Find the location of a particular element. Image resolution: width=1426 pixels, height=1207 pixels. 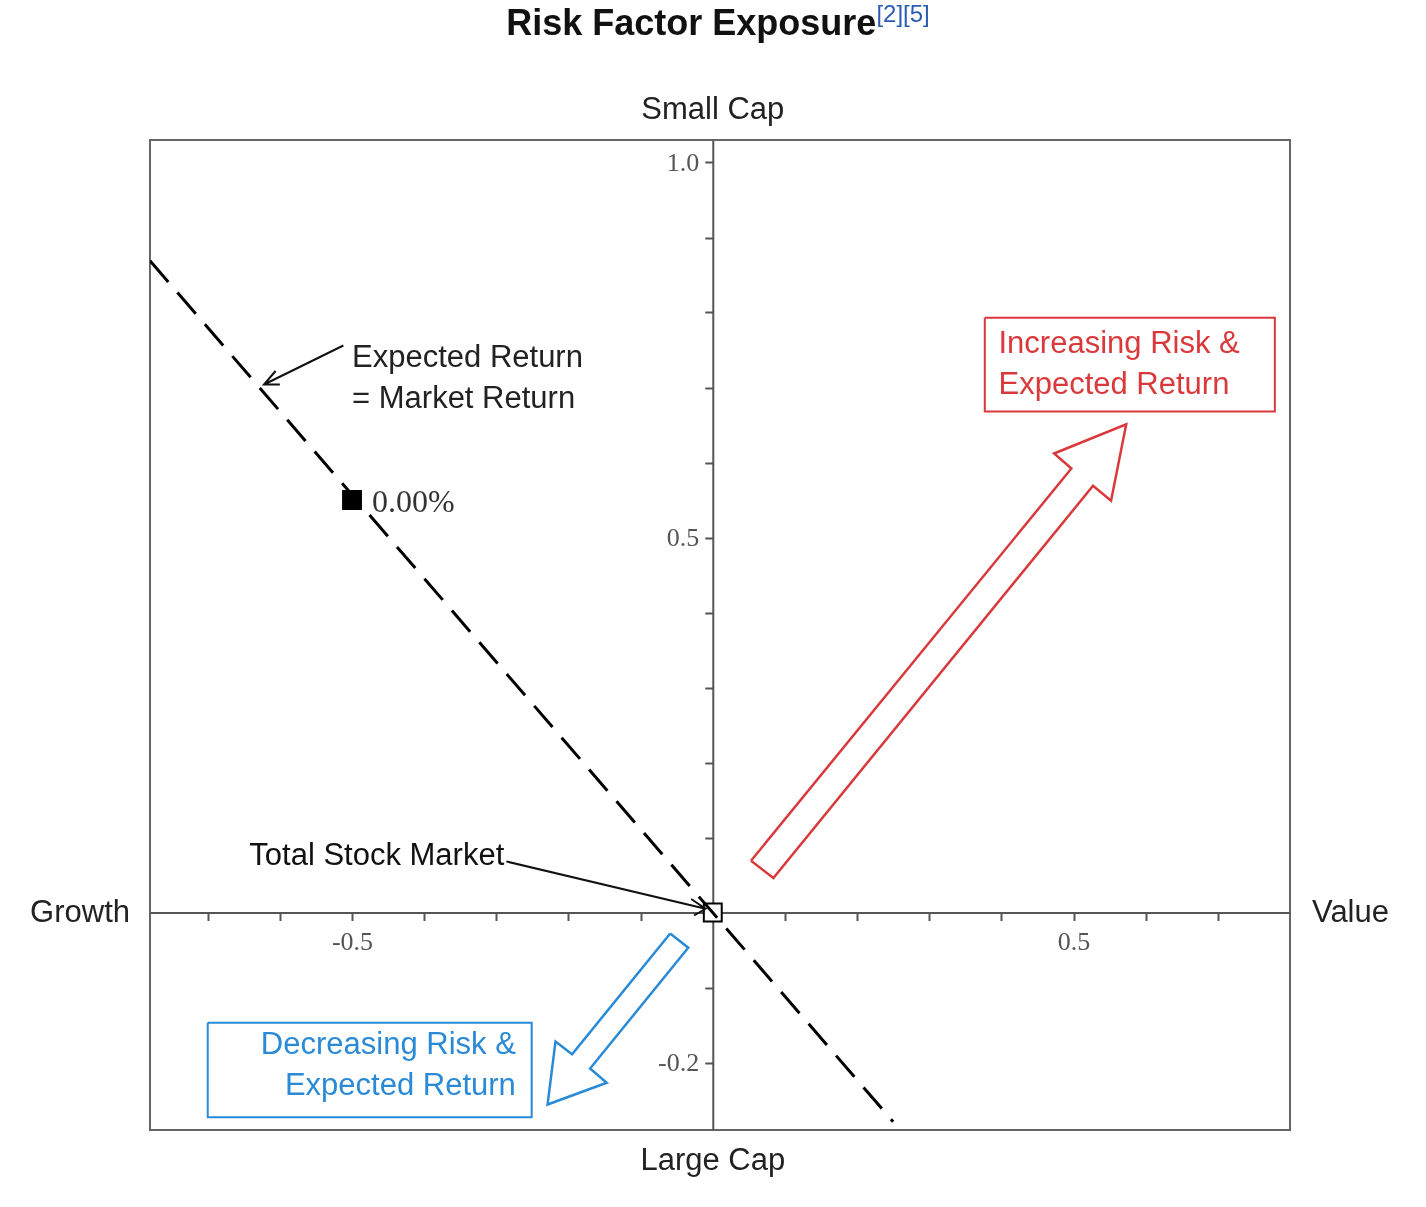

text: Growth is located at coordinates (80, 911).